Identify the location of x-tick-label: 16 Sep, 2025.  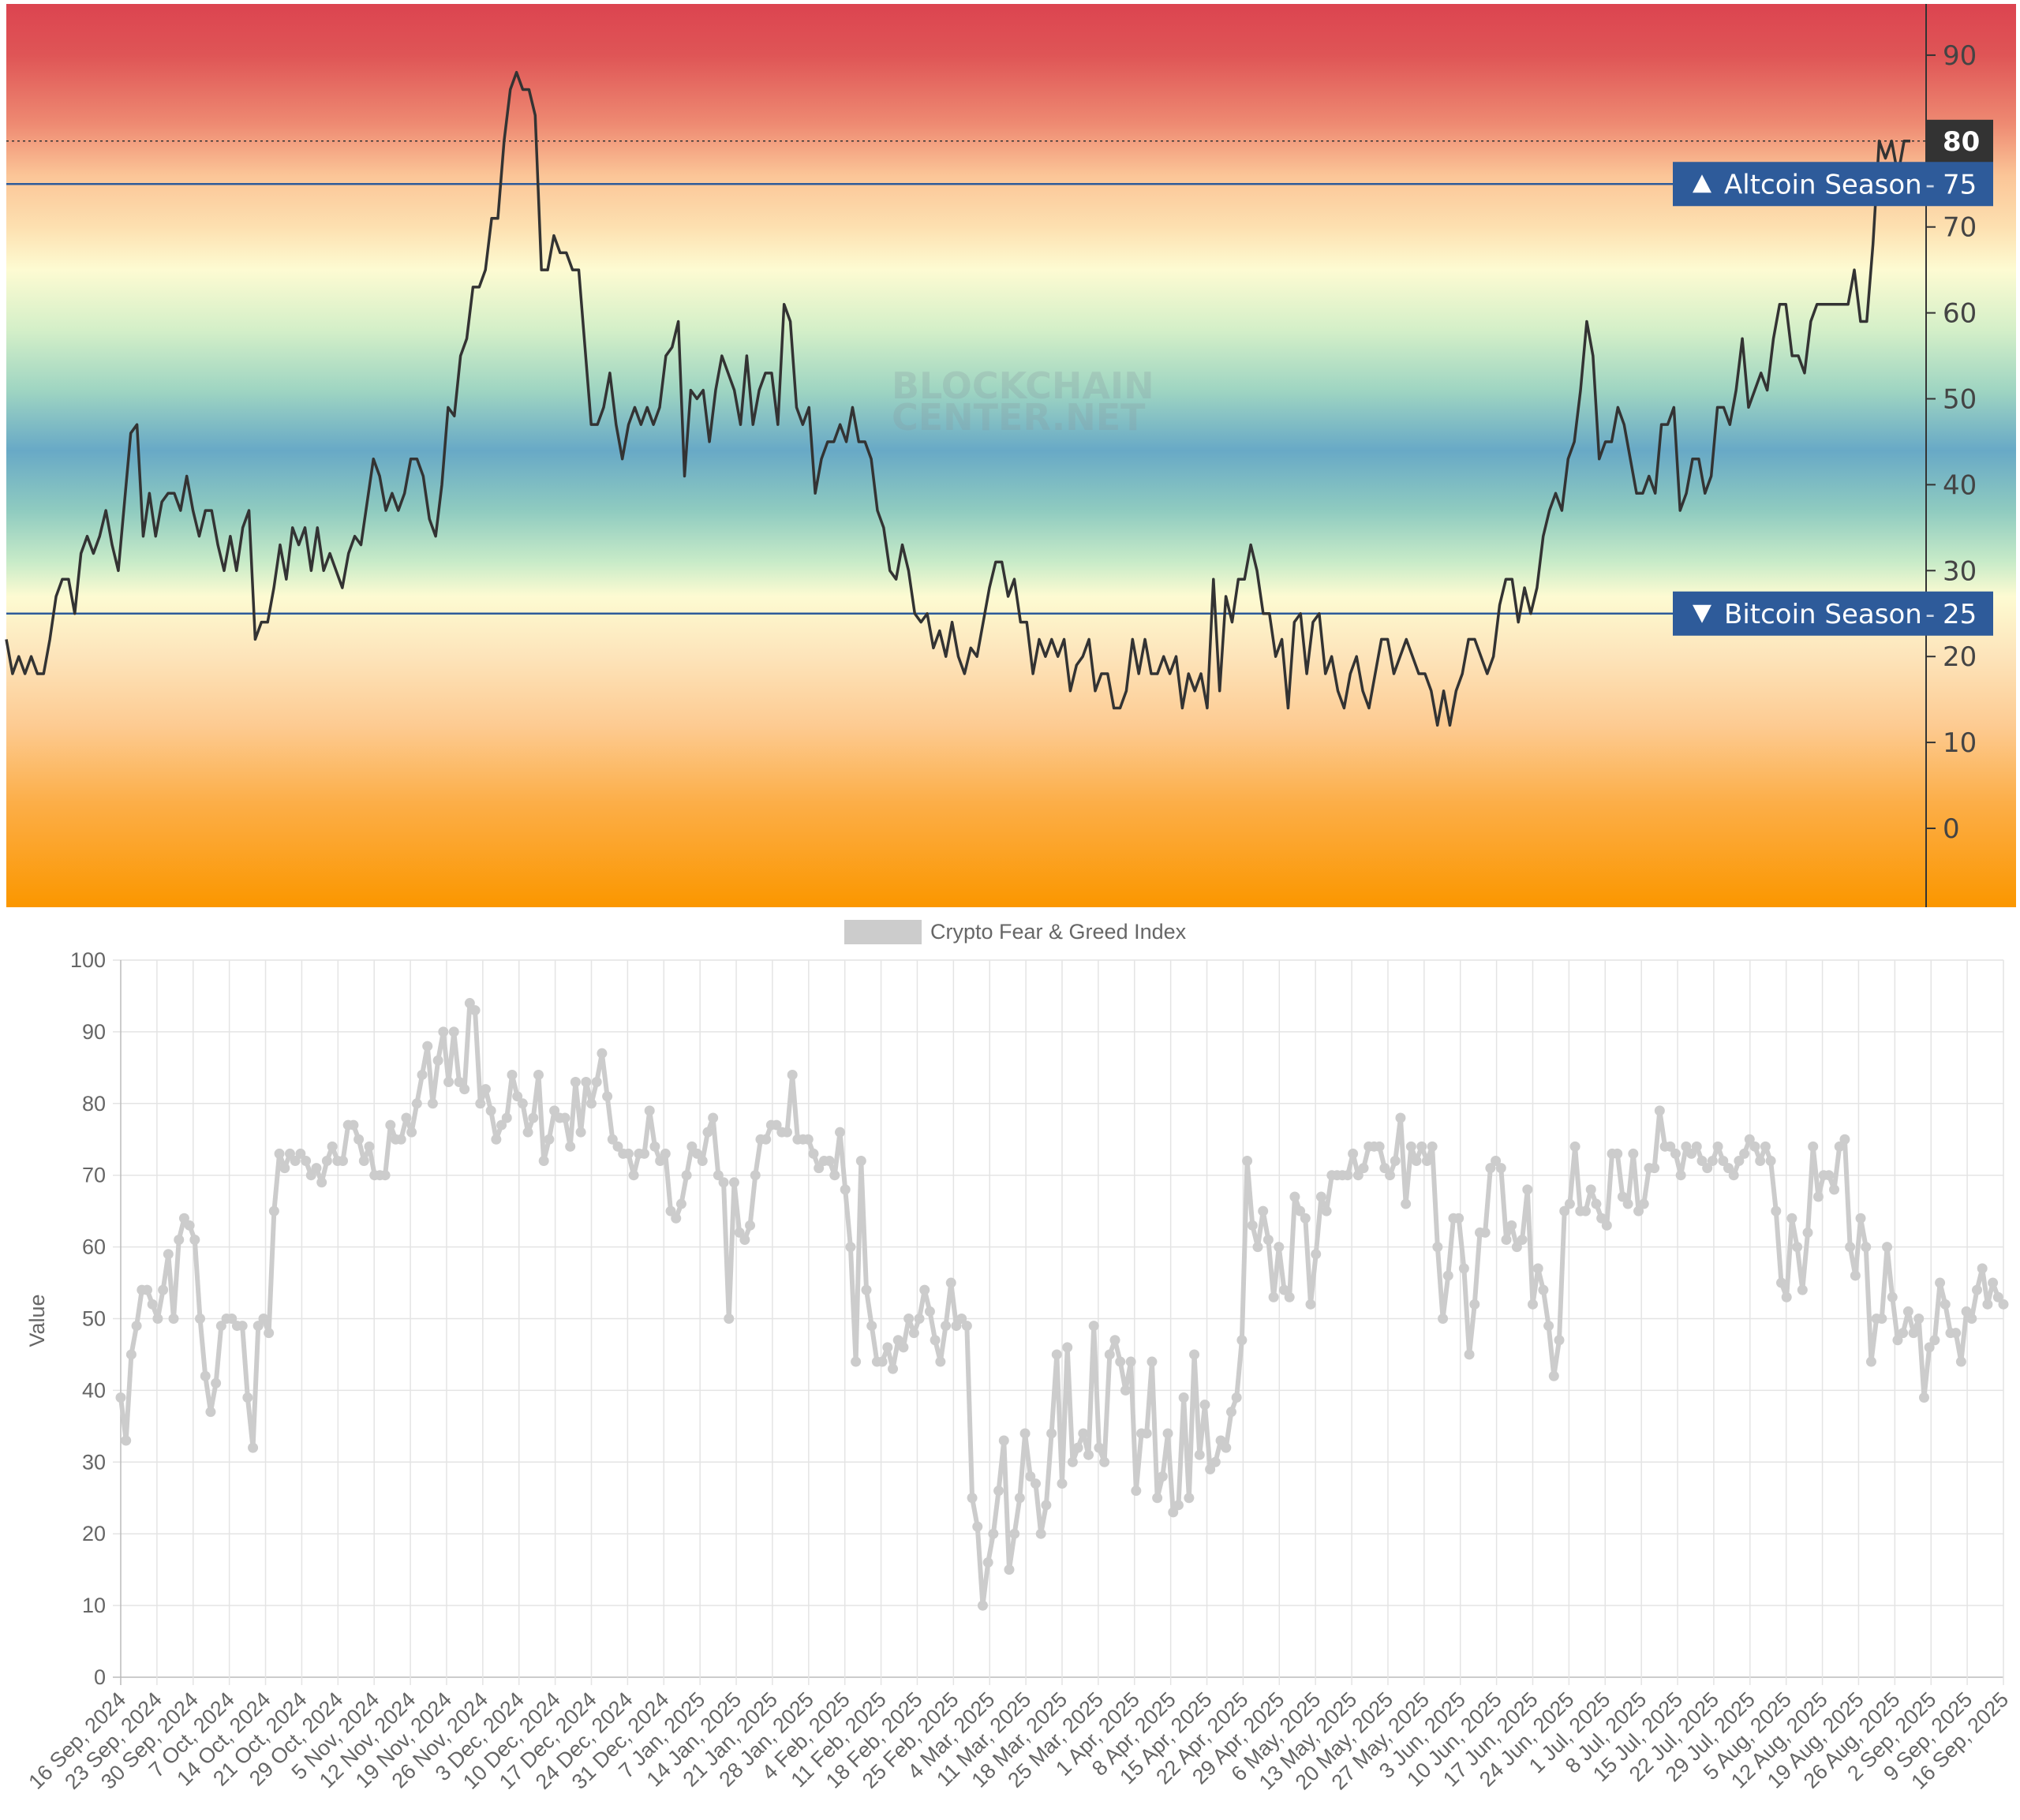
(1960, 1740).